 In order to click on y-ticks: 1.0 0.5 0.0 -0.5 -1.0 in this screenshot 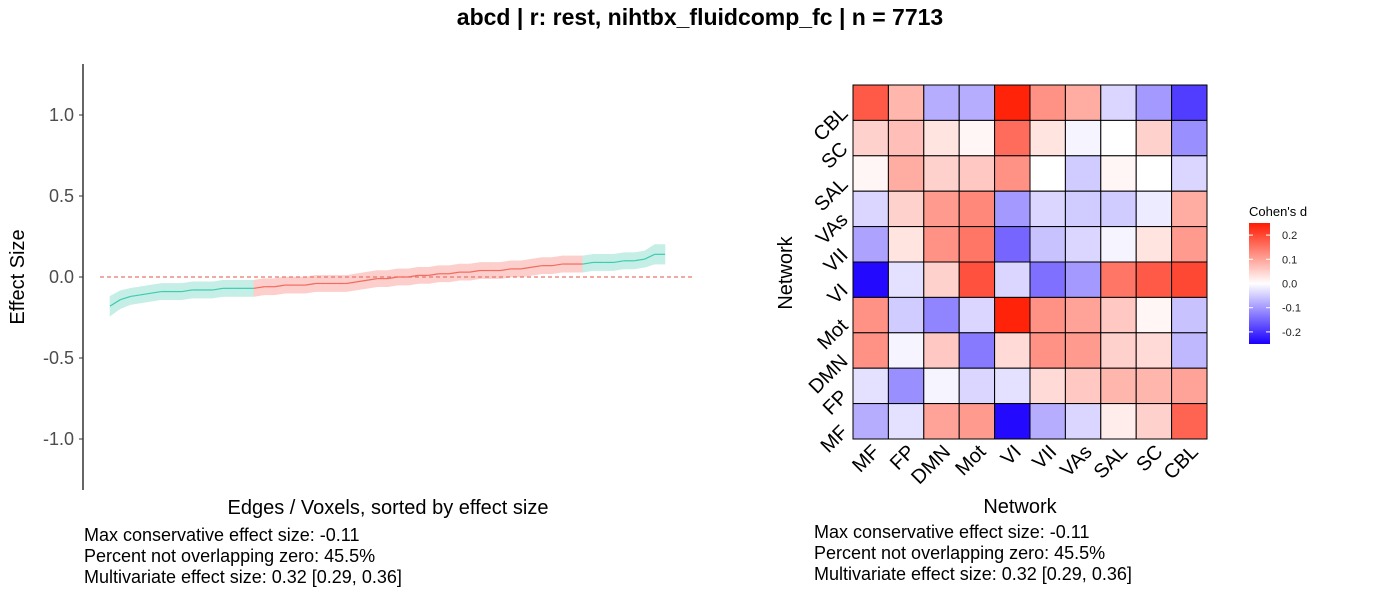, I will do `click(63, 277)`.